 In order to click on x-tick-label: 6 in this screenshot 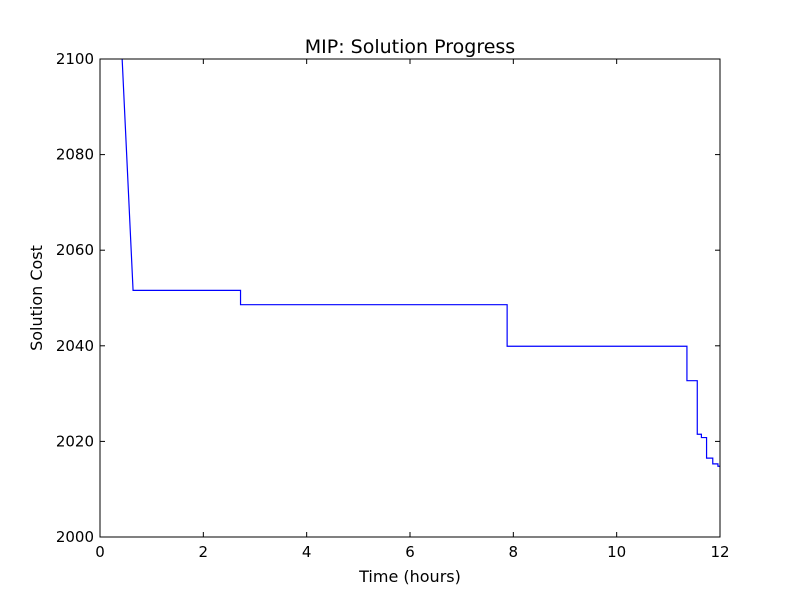, I will do `click(410, 552)`.